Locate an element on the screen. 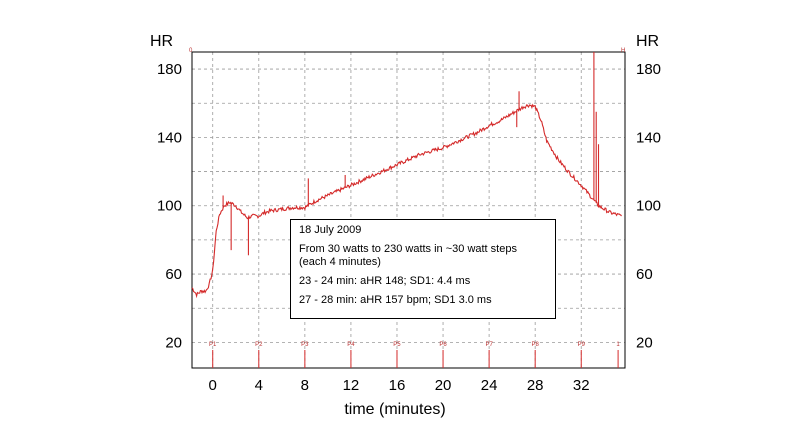  x-tick-label: 32 is located at coordinates (581, 385).